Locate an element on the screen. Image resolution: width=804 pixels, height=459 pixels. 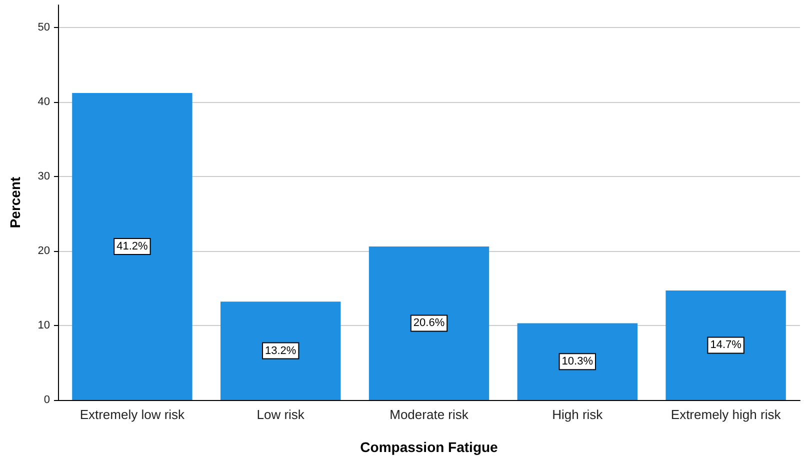
x-tick-label: High risk is located at coordinates (578, 414).